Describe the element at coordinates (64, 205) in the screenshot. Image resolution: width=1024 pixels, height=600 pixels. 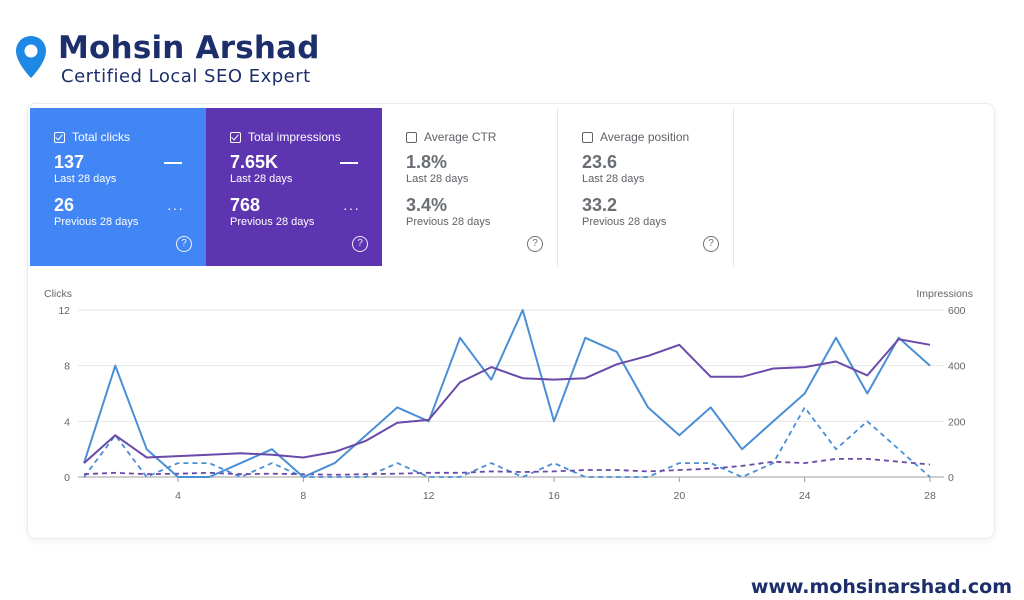
I see `metric-prev-value: 26` at that location.